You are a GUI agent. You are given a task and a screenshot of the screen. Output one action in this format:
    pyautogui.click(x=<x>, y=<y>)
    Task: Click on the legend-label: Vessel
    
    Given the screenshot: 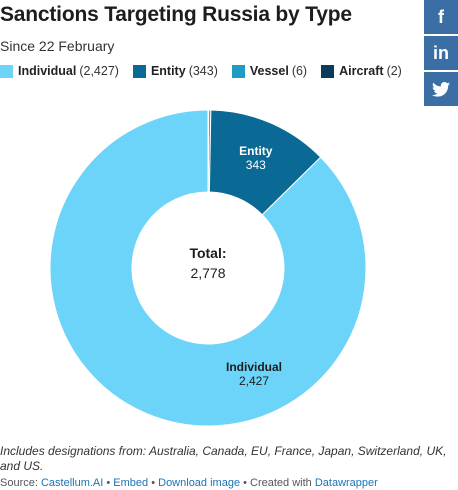 What is the action you would take?
    pyautogui.click(x=269, y=71)
    